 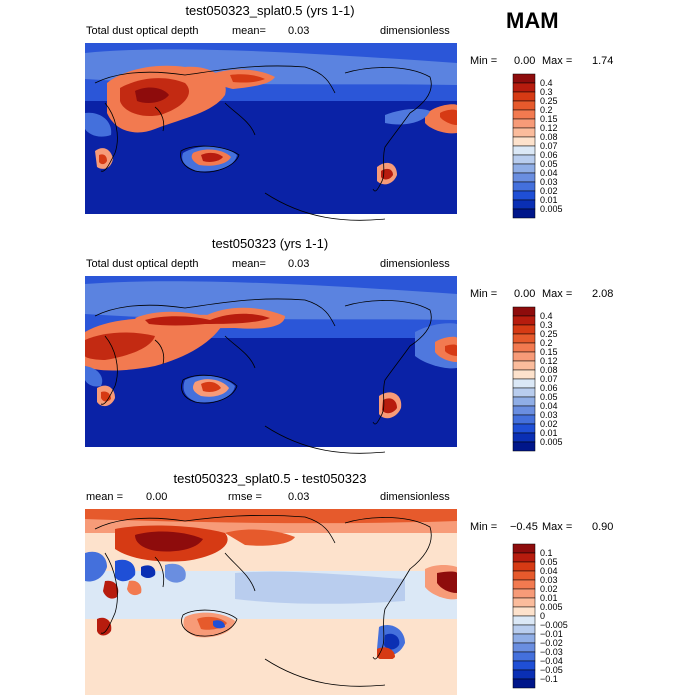 I want to click on panel2-mean-value: 0.03, so click(x=299, y=264).